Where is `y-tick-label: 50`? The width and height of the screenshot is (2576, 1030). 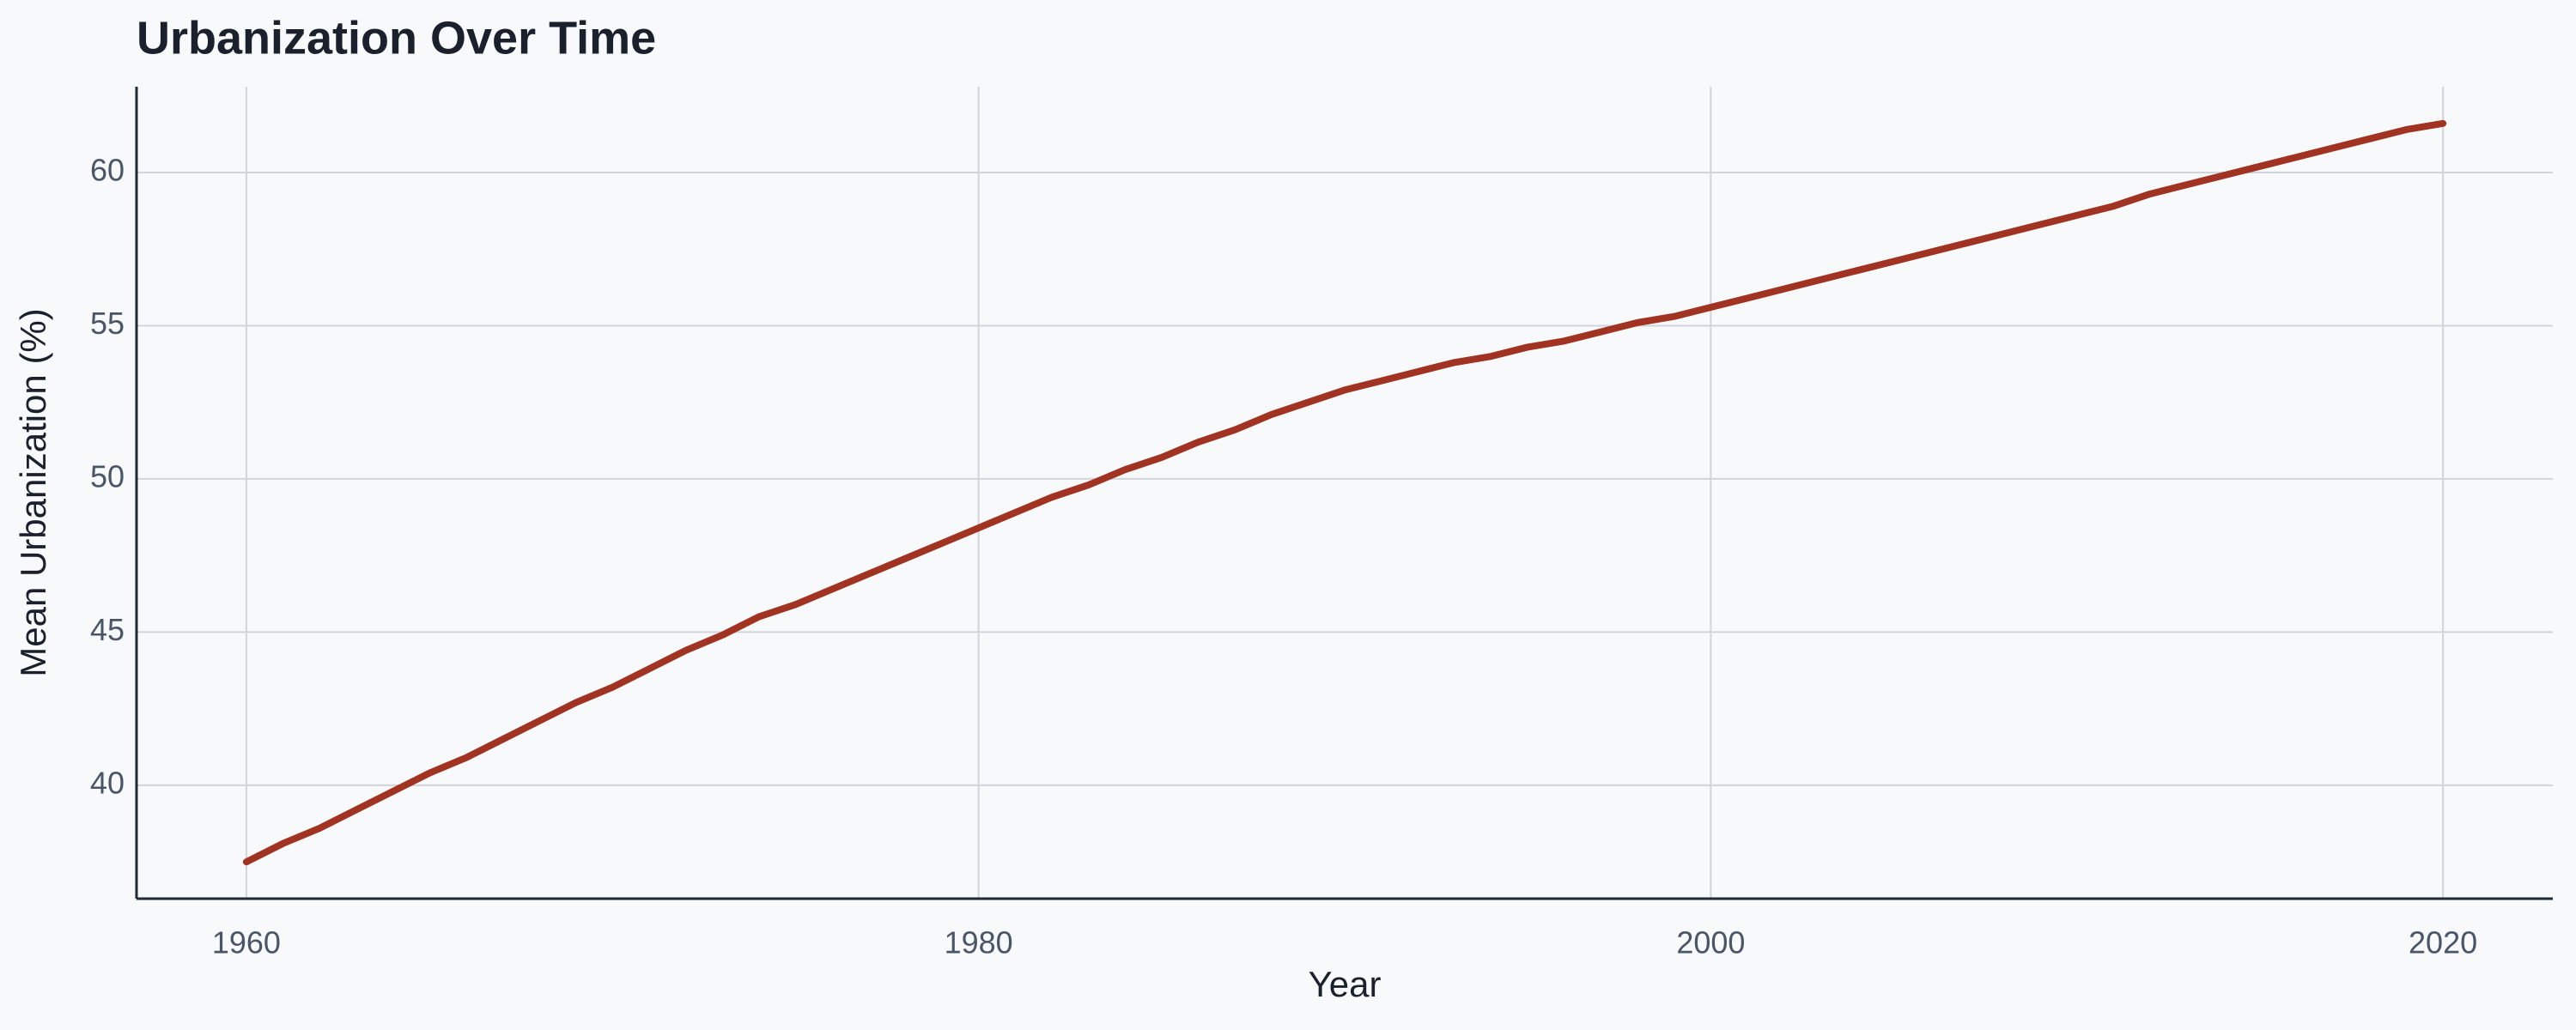 y-tick-label: 50 is located at coordinates (107, 476).